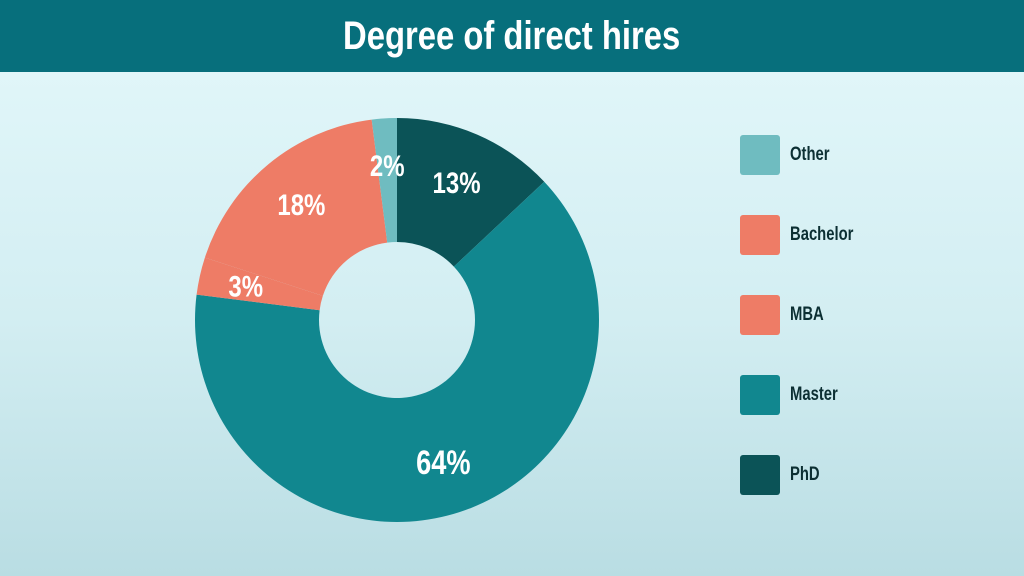 Image resolution: width=1024 pixels, height=576 pixels. I want to click on slice-bachelor, so click(296, 207).